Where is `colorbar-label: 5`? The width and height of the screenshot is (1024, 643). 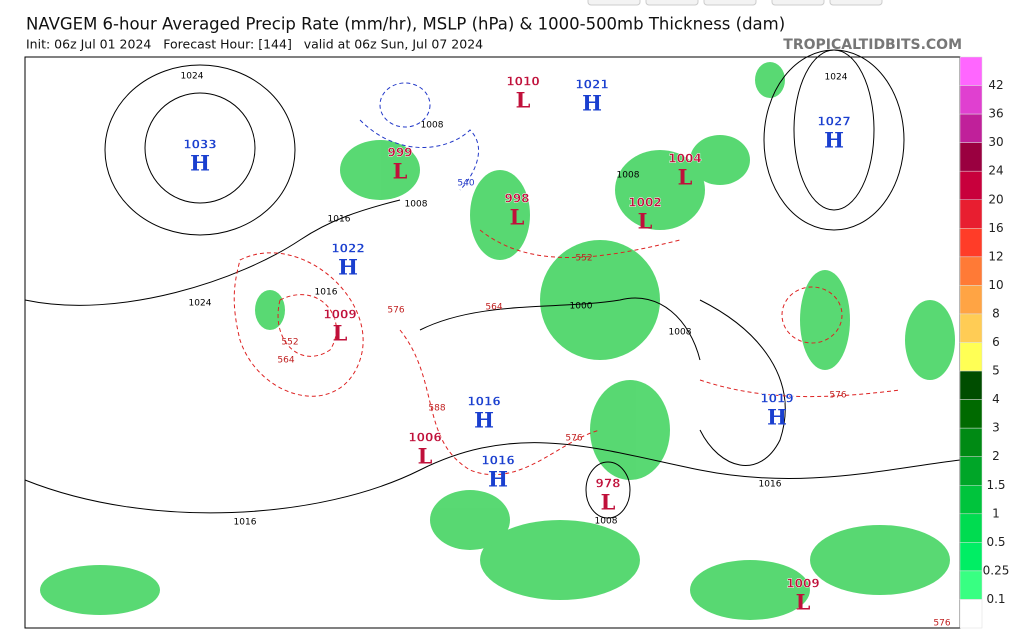
colorbar-label: 5 is located at coordinates (996, 371).